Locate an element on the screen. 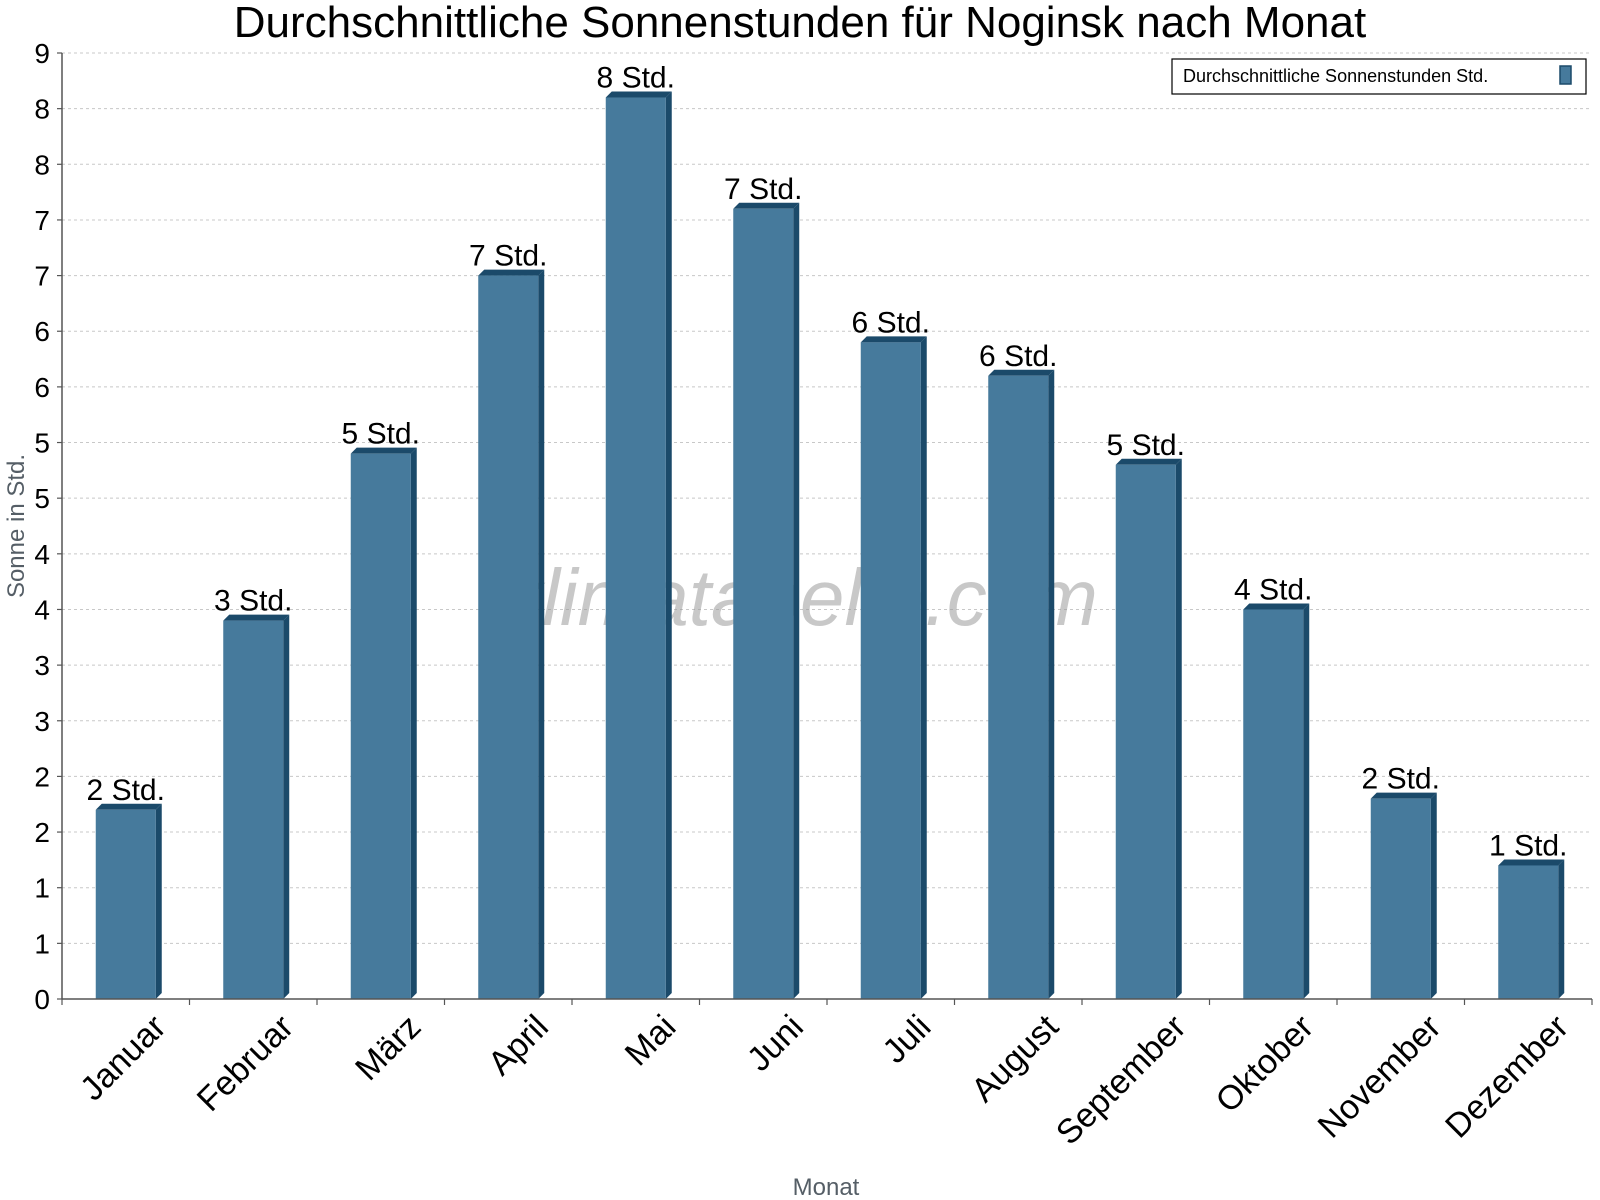 This screenshot has width=1600, height=1200. data-label: 3 Std. is located at coordinates (253, 601).